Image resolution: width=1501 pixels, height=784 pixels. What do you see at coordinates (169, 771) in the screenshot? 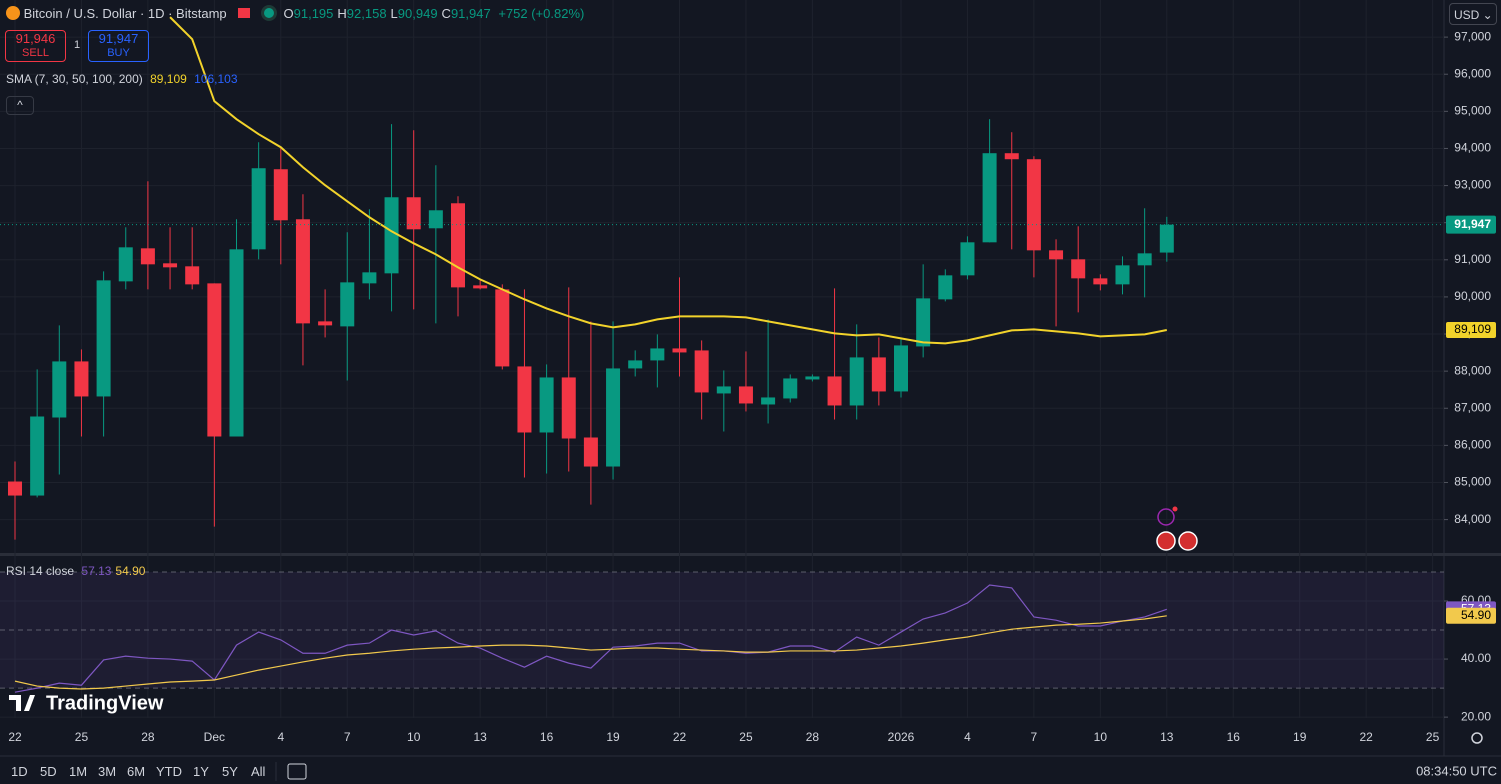
I see `range-button: YTD` at bounding box center [169, 771].